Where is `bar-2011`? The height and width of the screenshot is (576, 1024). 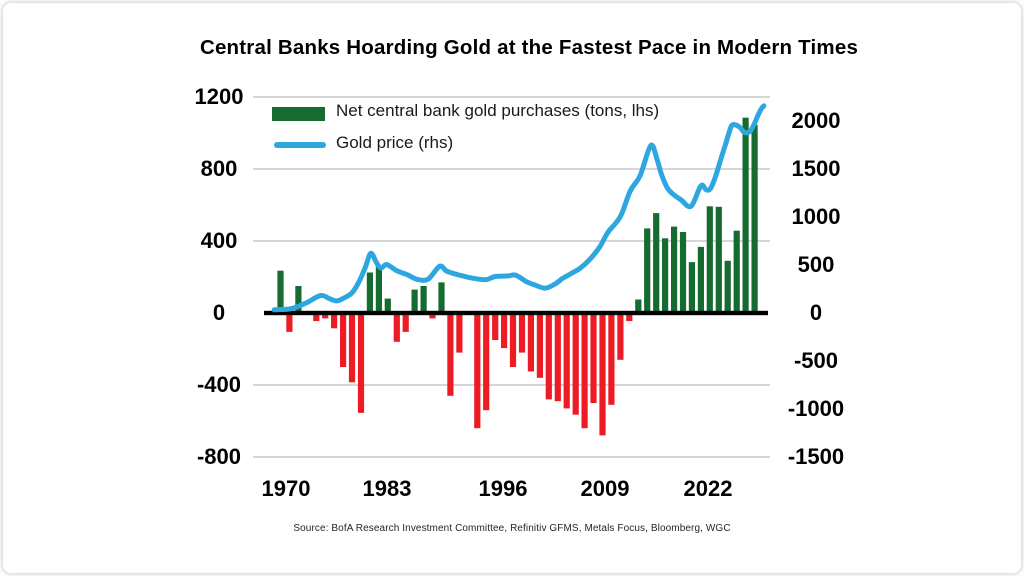 bar-2011 is located at coordinates (647, 270).